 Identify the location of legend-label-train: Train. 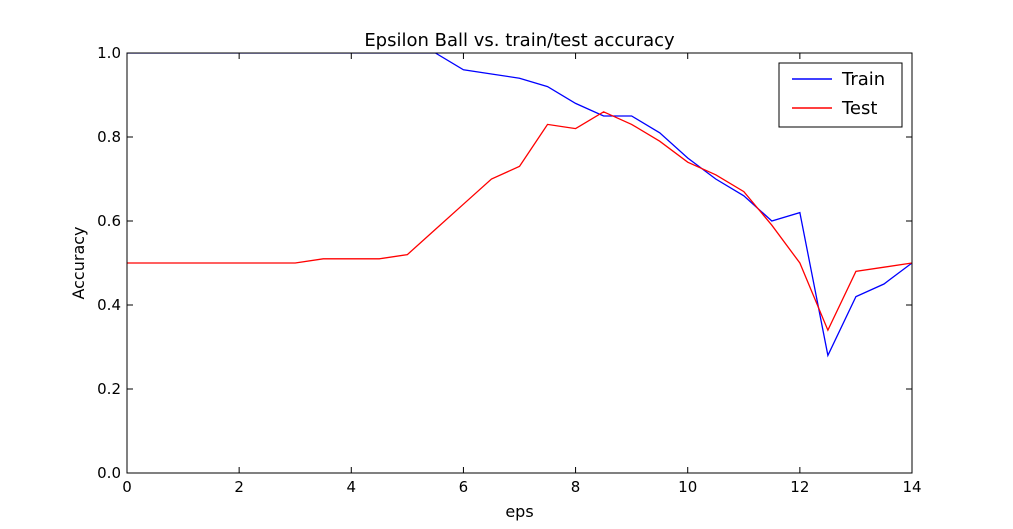
(863, 79).